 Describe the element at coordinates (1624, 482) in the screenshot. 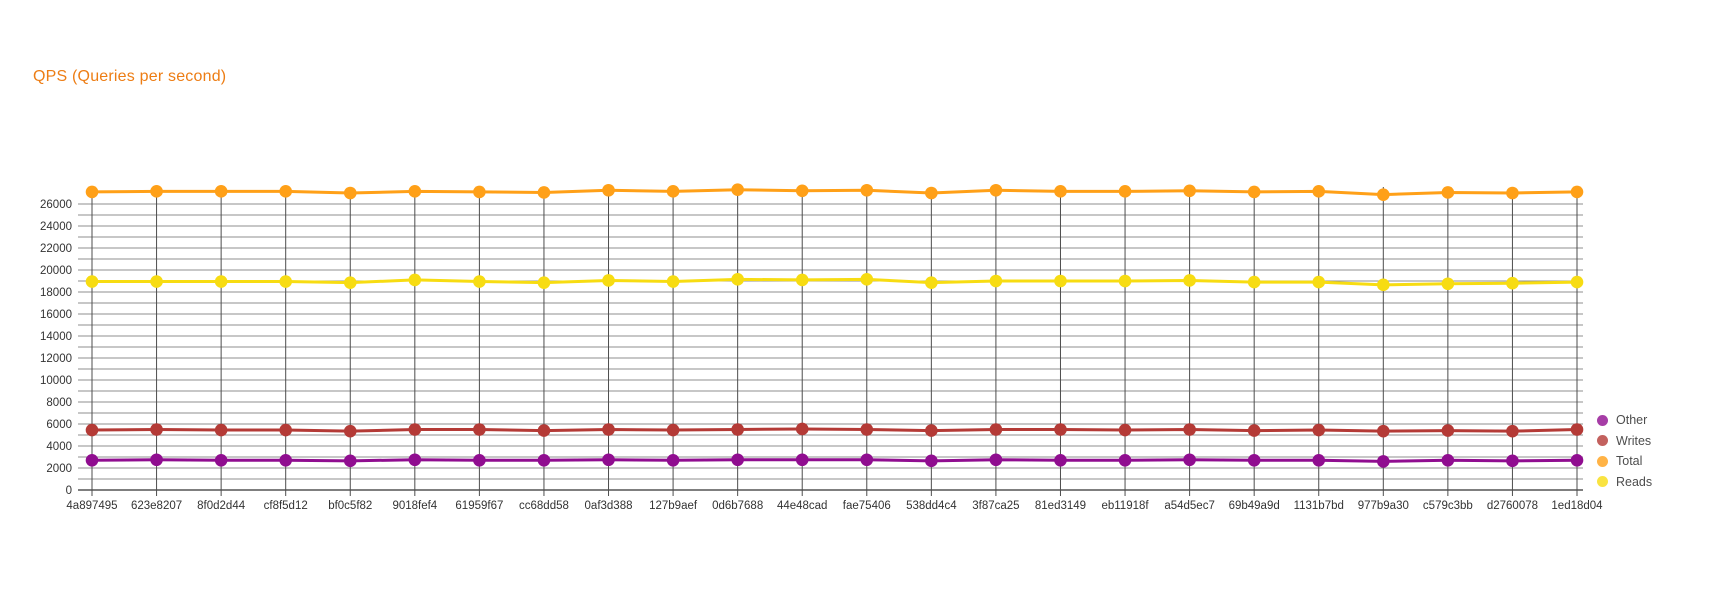

I see `legend-item-reads: Reads` at that location.